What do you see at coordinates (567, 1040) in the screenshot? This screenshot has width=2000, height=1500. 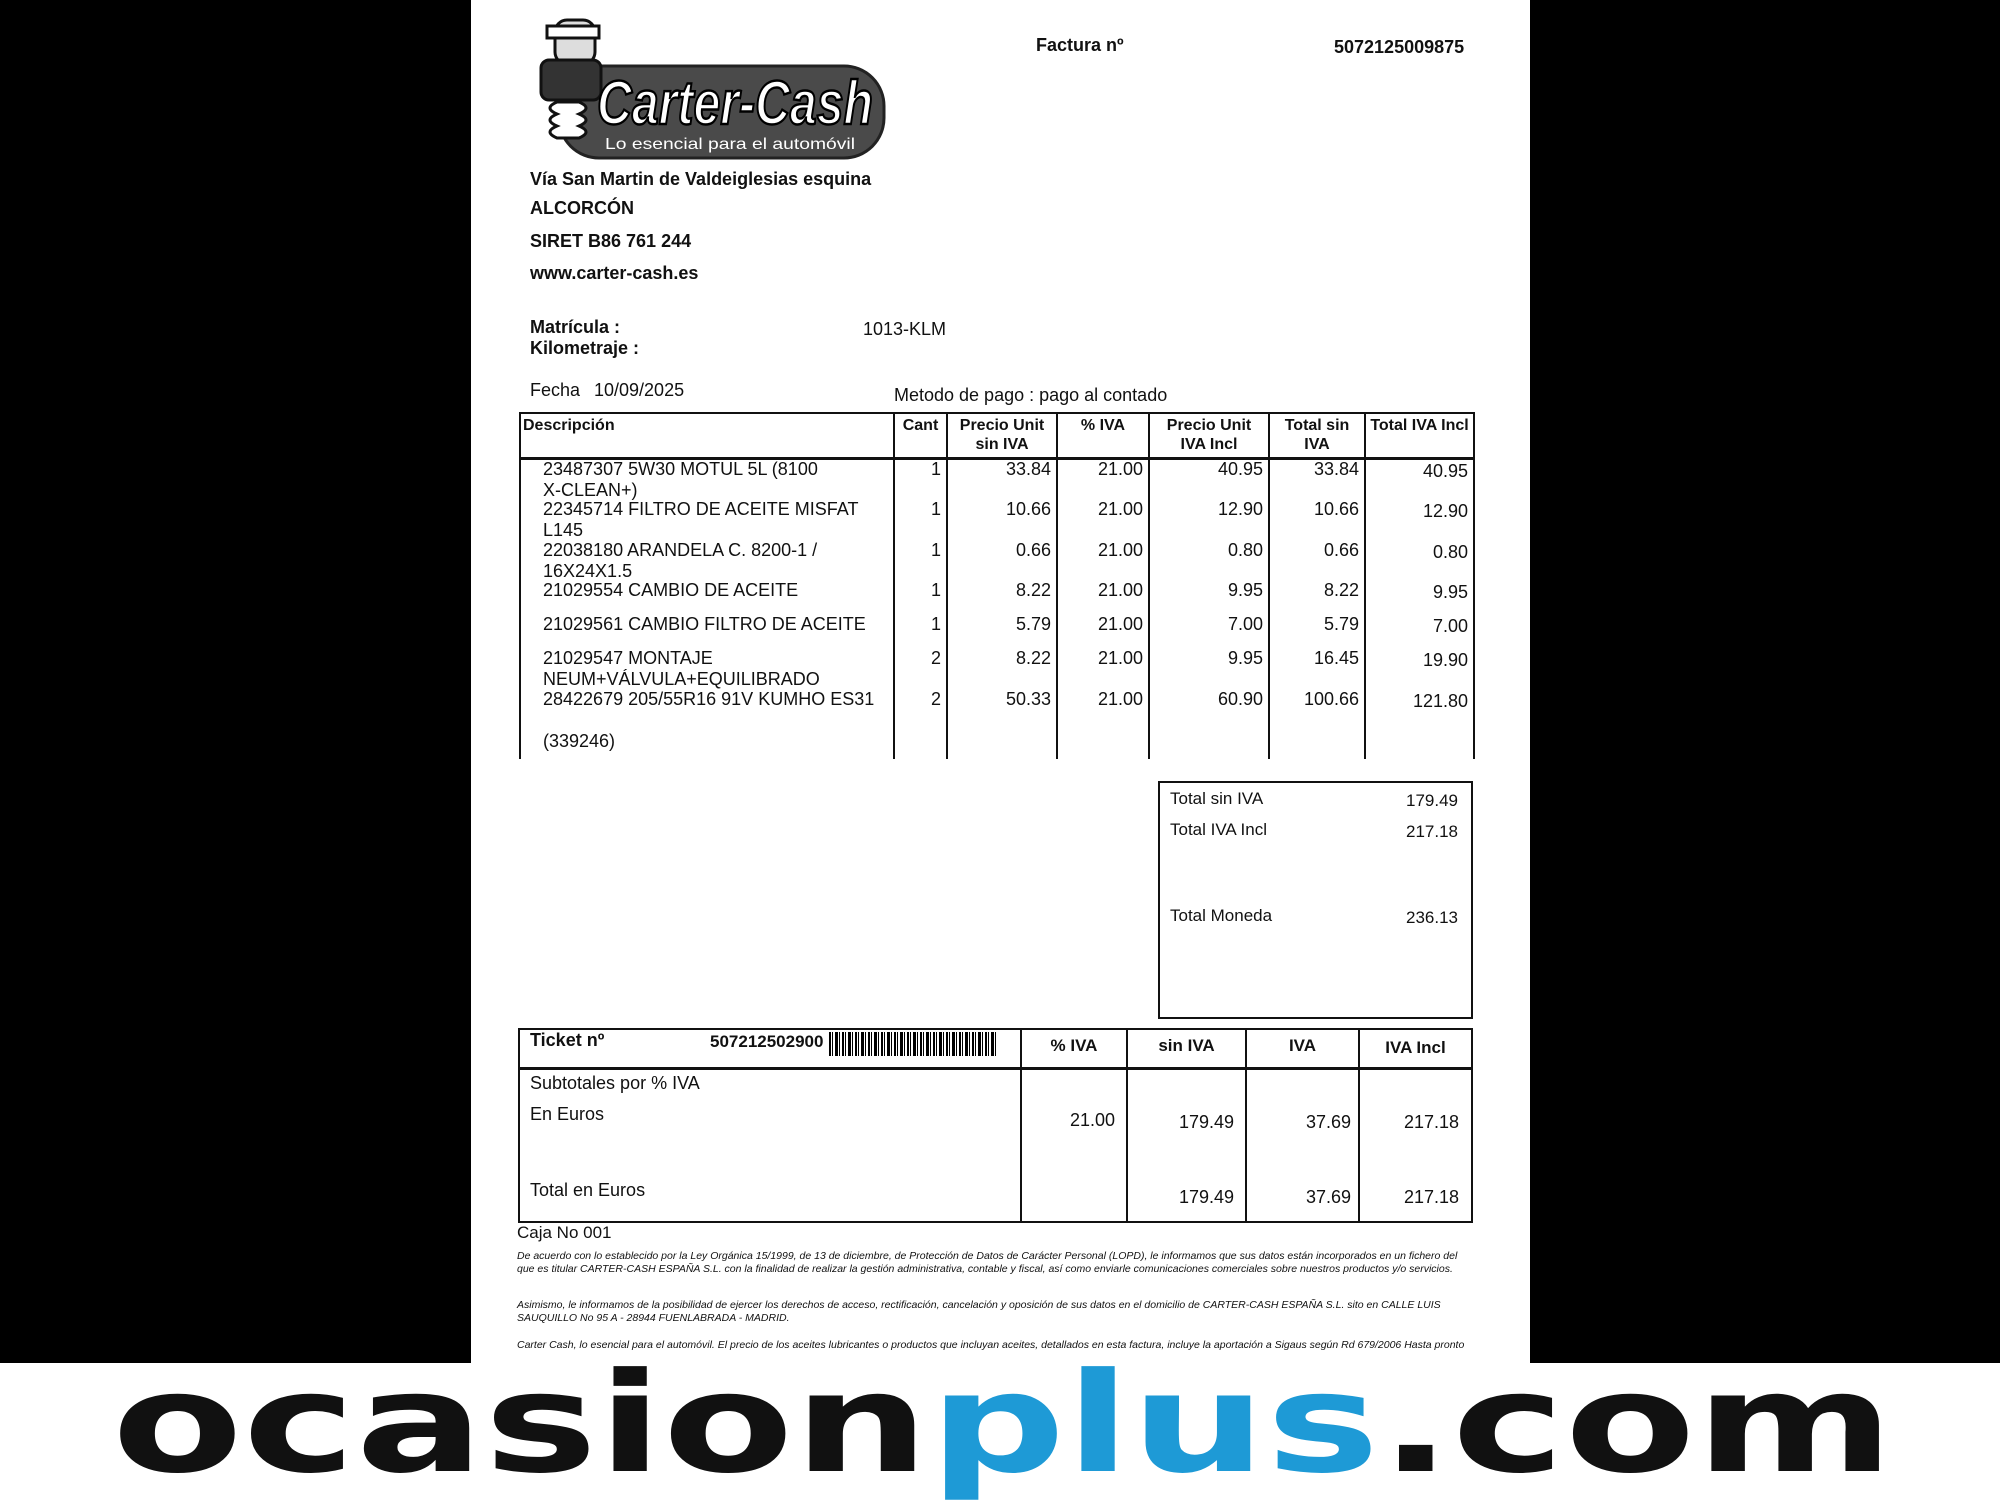 I see `ticket-label: Ticket nº` at bounding box center [567, 1040].